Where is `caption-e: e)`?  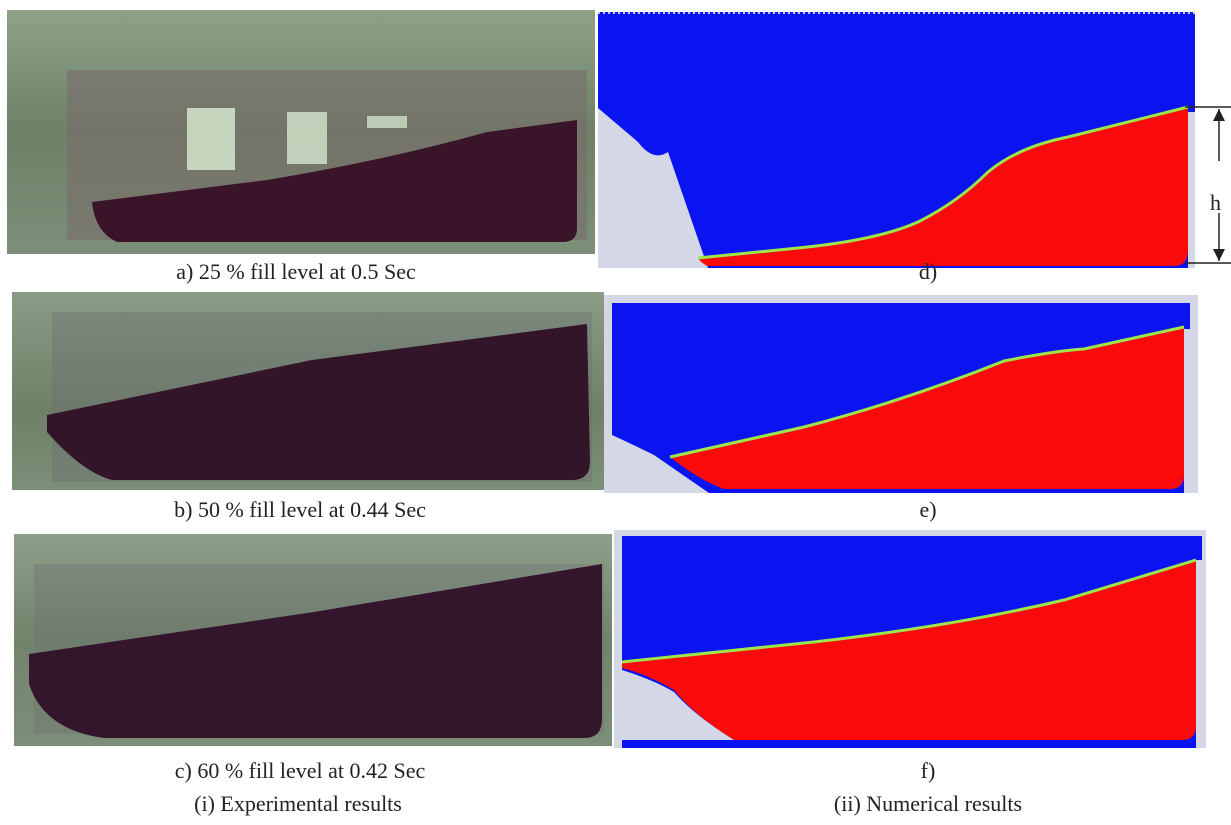 caption-e: e) is located at coordinates (928, 509).